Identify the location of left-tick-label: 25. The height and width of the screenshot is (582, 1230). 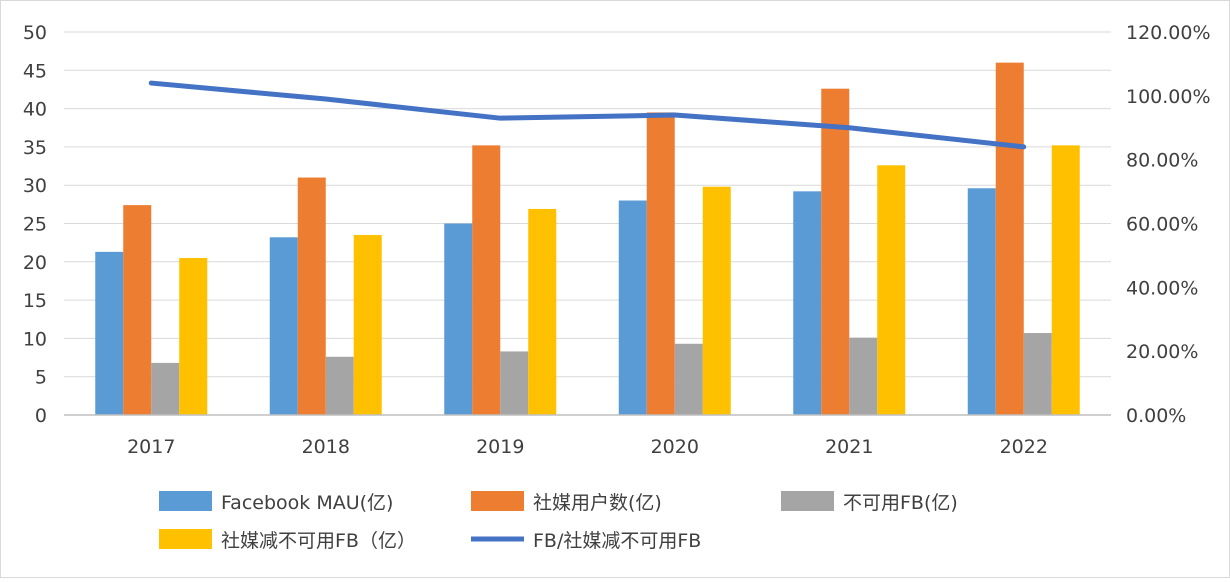
(35, 225).